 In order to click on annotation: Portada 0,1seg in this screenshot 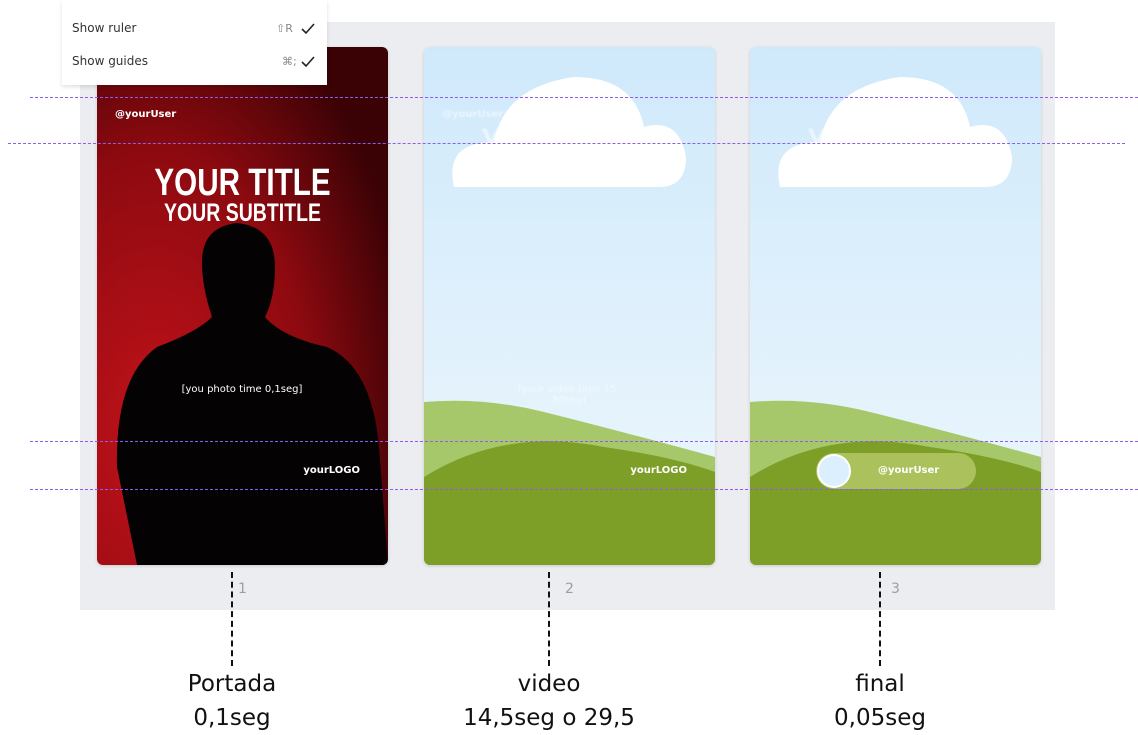, I will do `click(232, 701)`.